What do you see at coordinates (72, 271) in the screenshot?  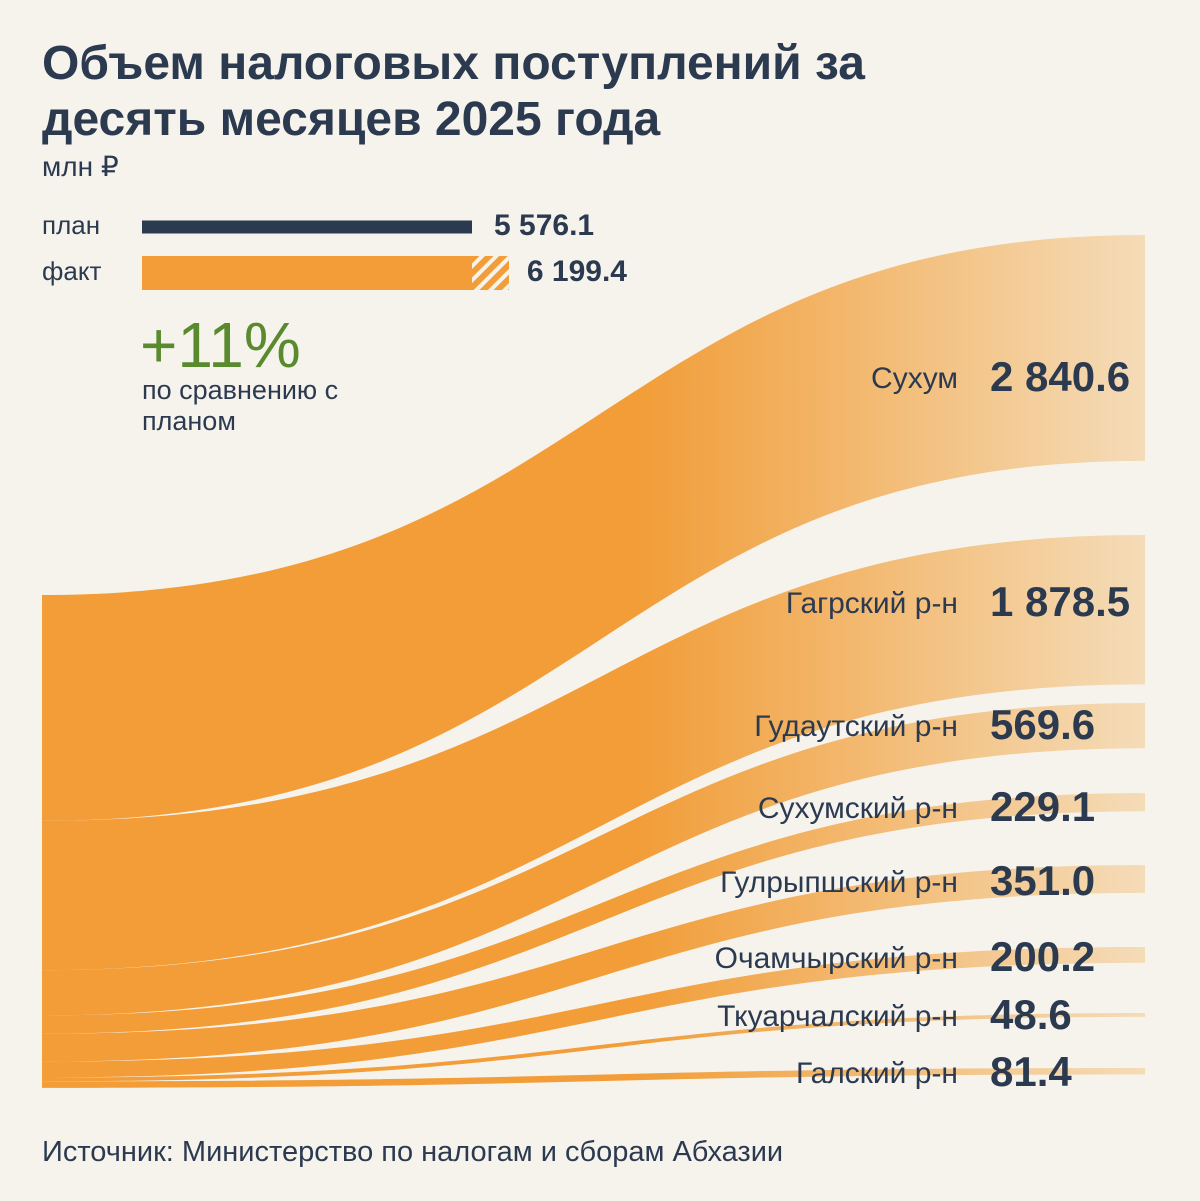 I see `bar-category-label: факт` at bounding box center [72, 271].